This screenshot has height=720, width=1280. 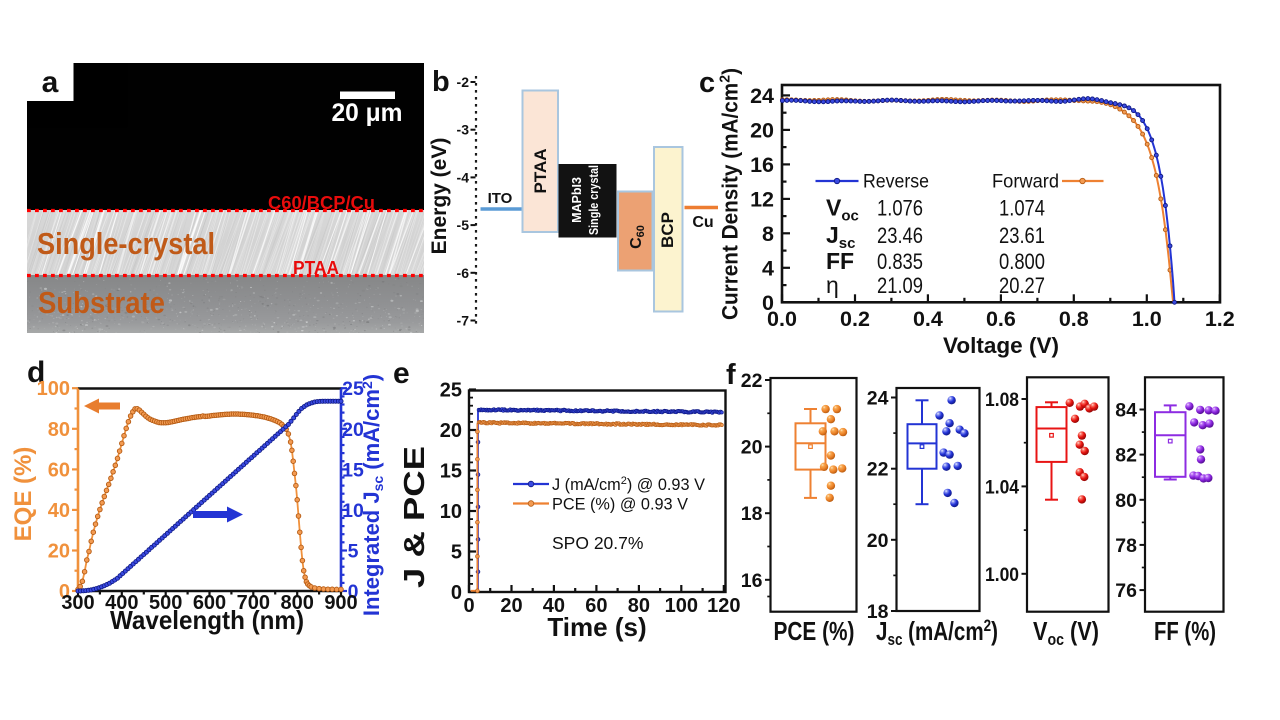 I want to click on svg-text: FF (%), so click(x=1185, y=631).